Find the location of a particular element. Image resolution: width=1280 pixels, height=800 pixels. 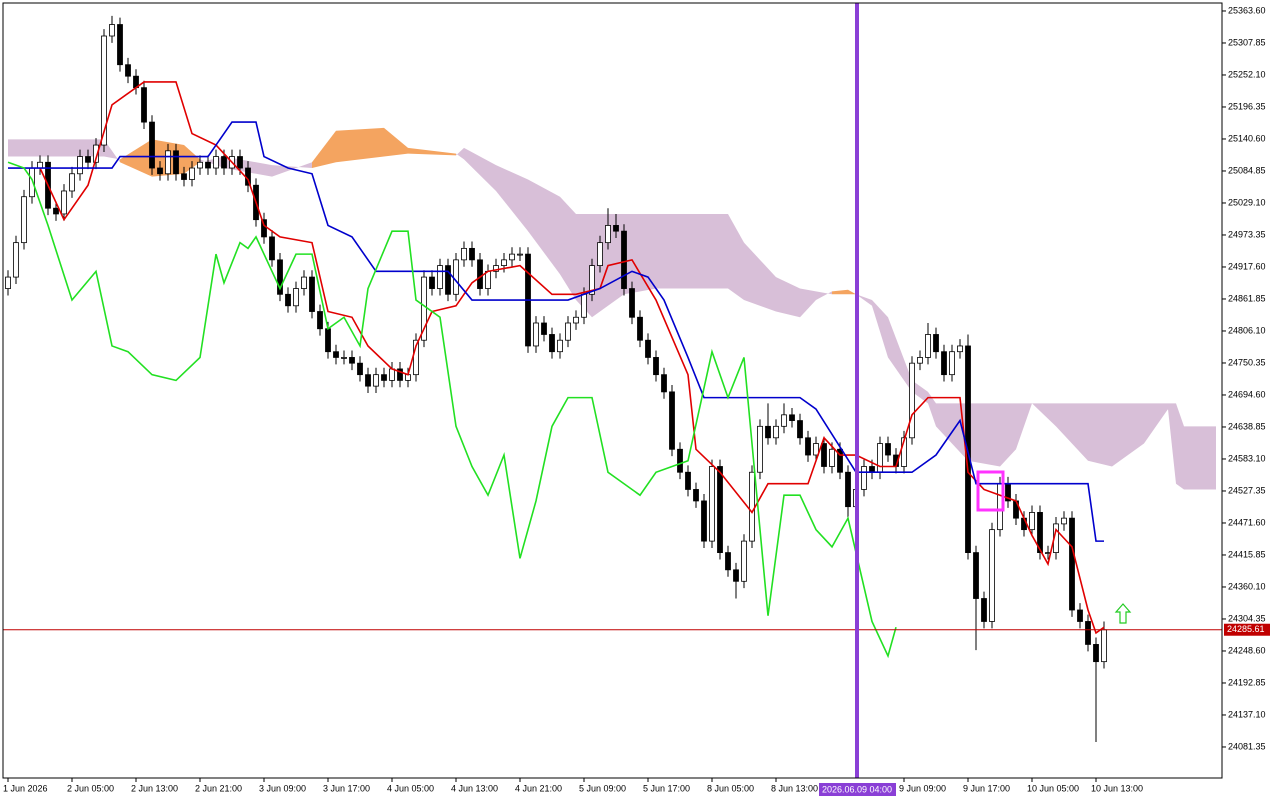

highlight-box is located at coordinates (990, 491).